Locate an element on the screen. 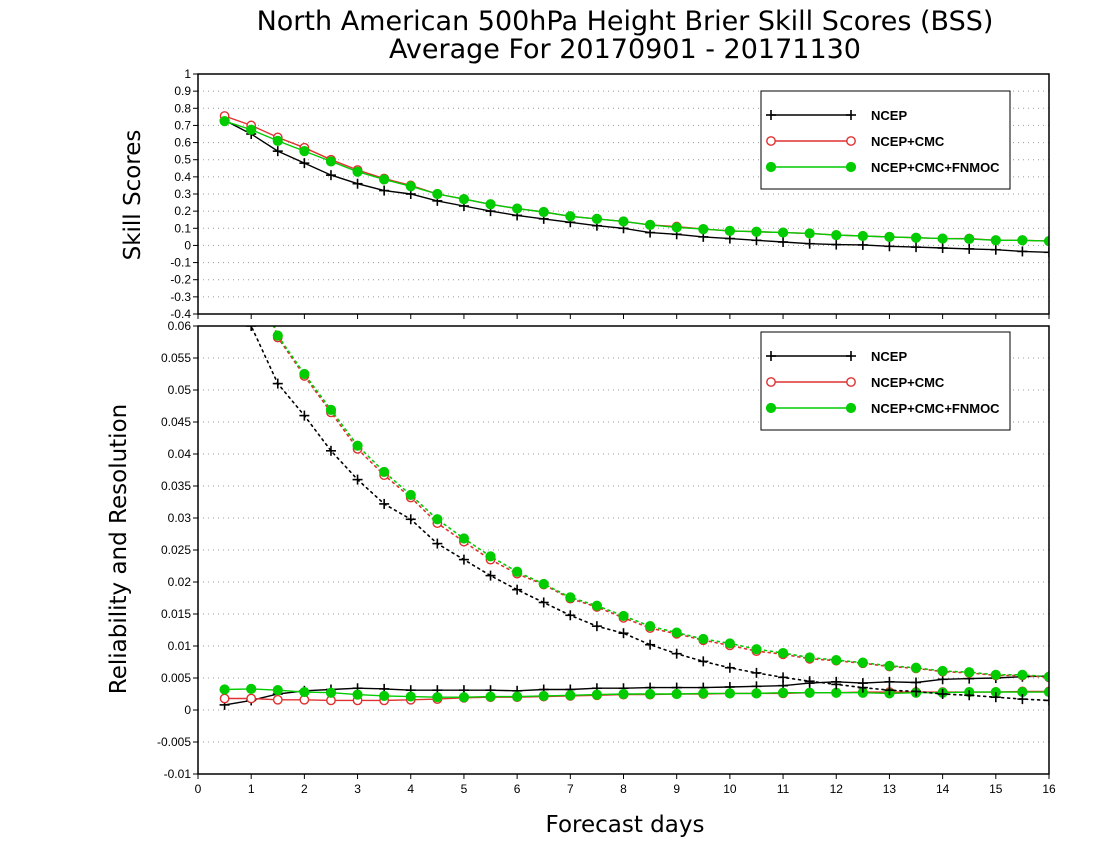 The height and width of the screenshot is (850, 1100). legend-label: NCEP is located at coordinates (889, 115).